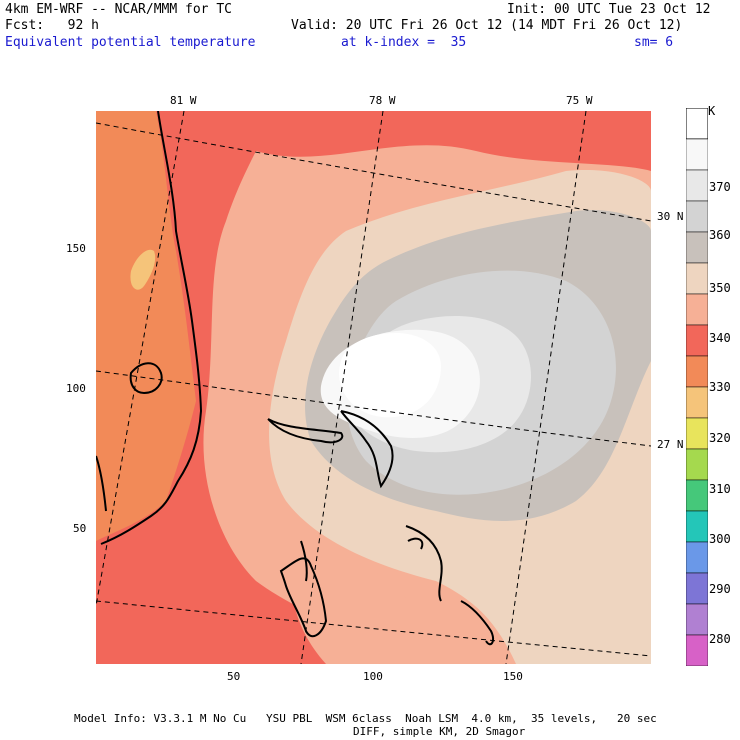 The width and height of the screenshot is (740, 740). I want to click on colorbar, so click(697, 387).